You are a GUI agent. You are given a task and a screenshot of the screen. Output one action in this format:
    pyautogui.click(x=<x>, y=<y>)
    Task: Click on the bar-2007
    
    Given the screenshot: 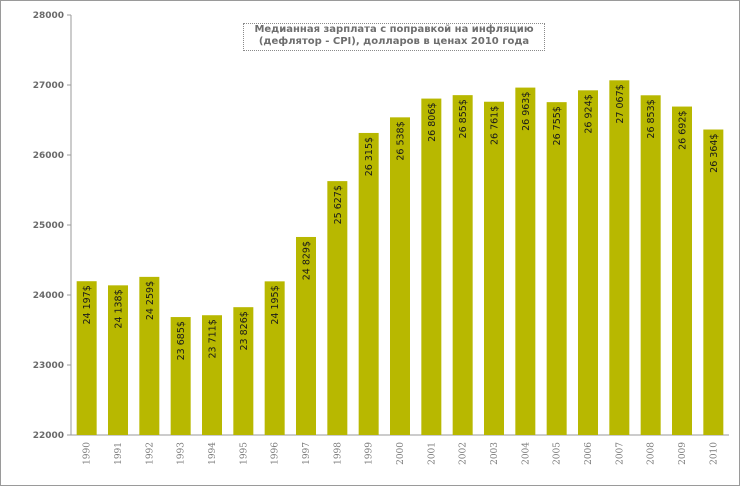 What is the action you would take?
    pyautogui.click(x=619, y=257)
    